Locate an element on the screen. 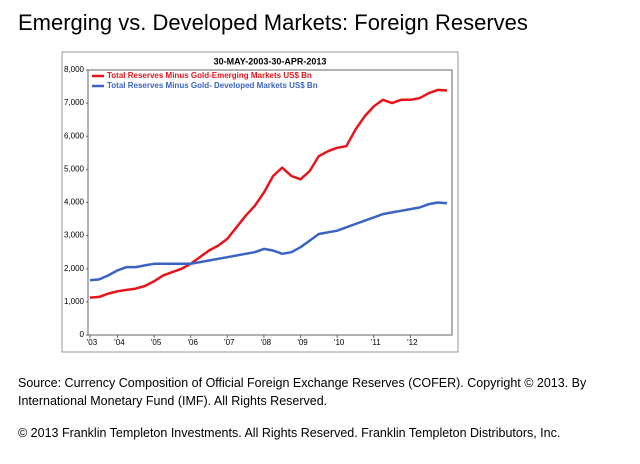 This screenshot has height=464, width=640. x-tick-label: '05 is located at coordinates (156, 342).